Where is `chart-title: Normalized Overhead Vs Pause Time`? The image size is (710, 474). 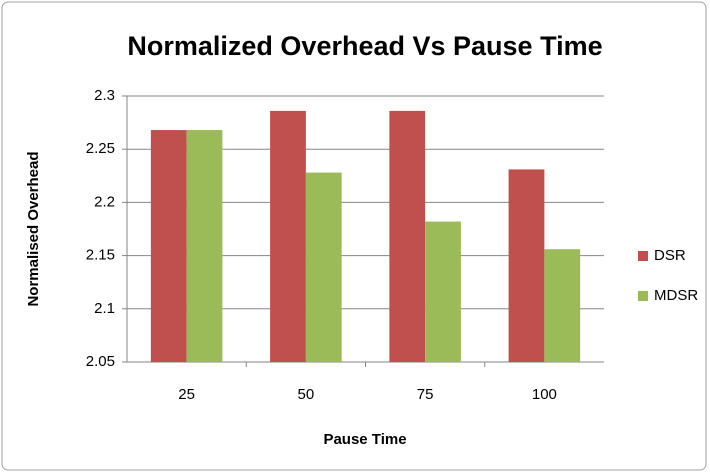 chart-title: Normalized Overhead Vs Pause Time is located at coordinates (364, 46).